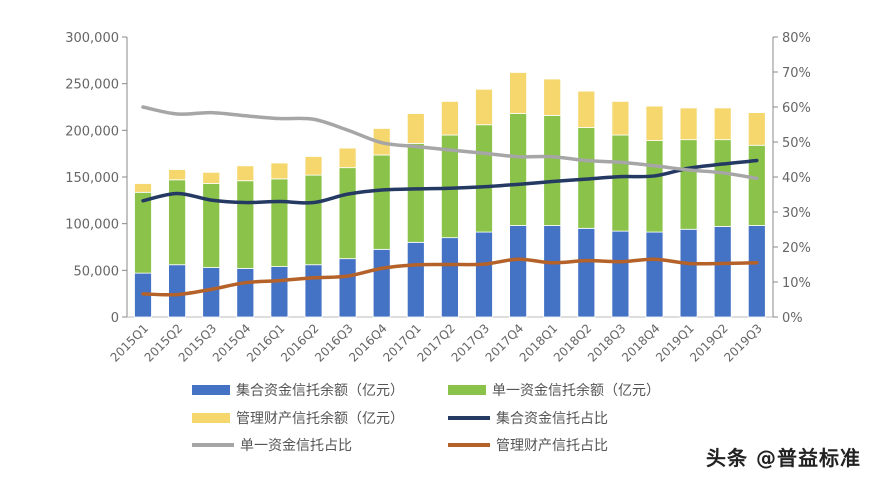 The height and width of the screenshot is (481, 875). Describe the element at coordinates (92, 85) in the screenshot. I see `left-tick-label: 250,000` at that location.